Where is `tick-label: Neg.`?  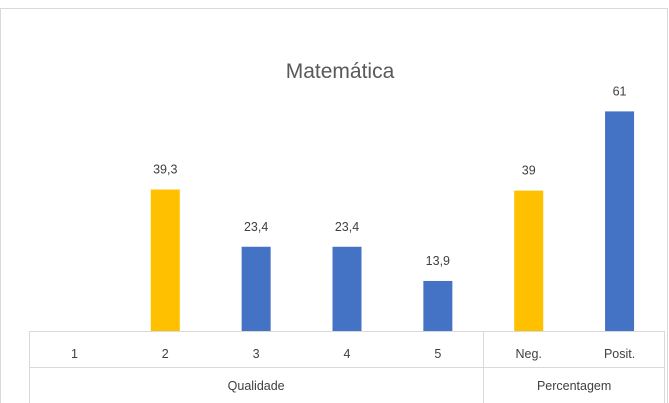
tick-label: Neg. is located at coordinates (529, 354).